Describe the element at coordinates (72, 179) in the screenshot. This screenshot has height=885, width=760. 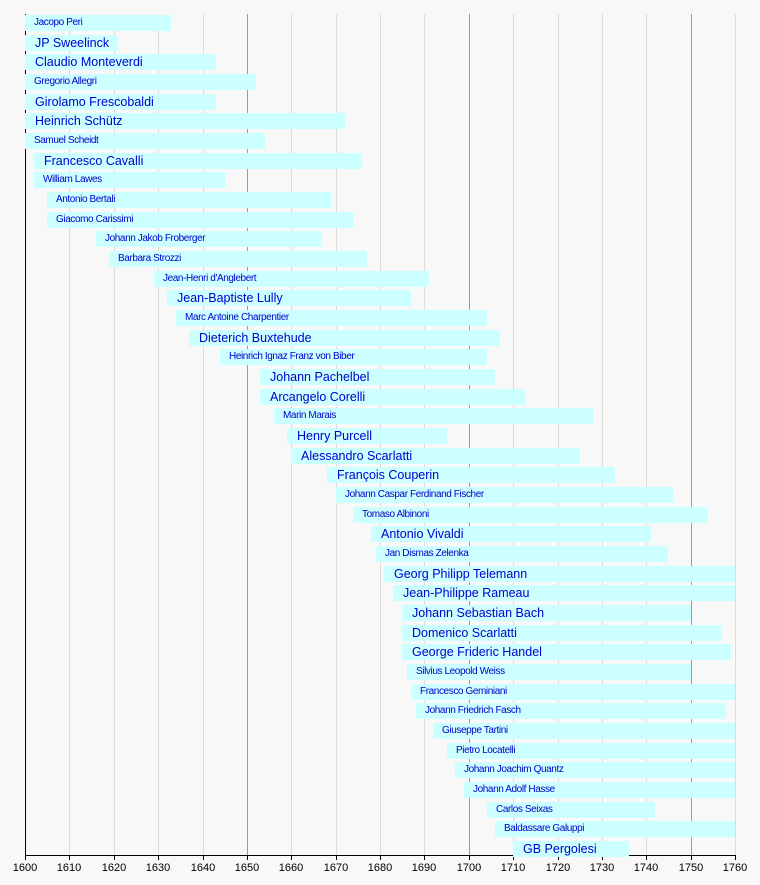
I see `composer-name: William Lawes` at that location.